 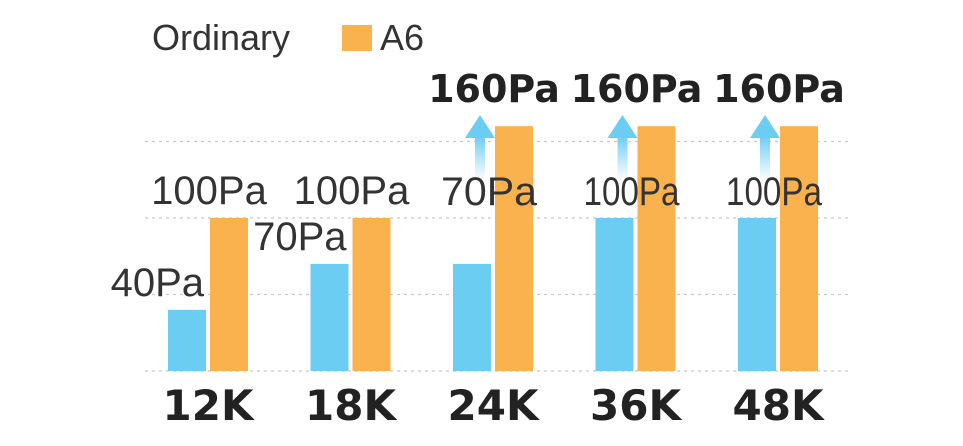 What do you see at coordinates (329, 317) in the screenshot?
I see `bar-ordinary-18k` at bounding box center [329, 317].